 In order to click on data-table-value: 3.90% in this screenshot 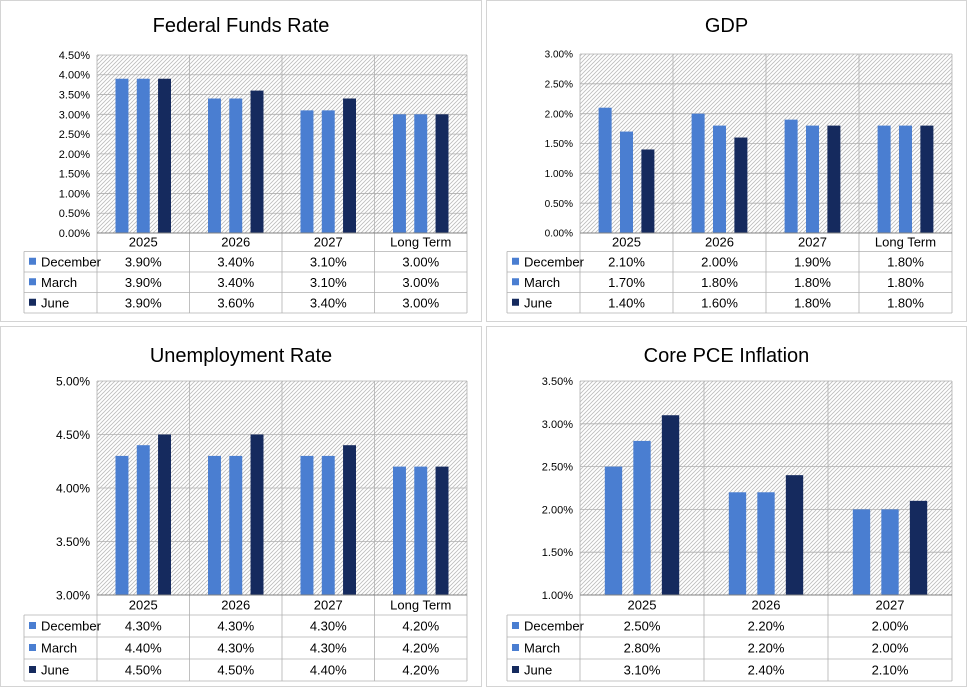, I will do `click(143, 302)`.